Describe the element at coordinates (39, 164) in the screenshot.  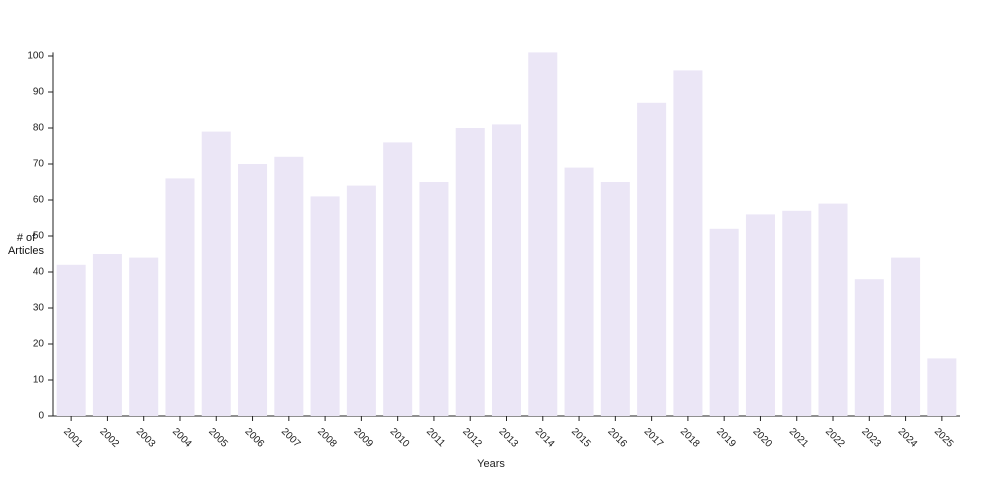
I see `y-tick-label: 70` at that location.